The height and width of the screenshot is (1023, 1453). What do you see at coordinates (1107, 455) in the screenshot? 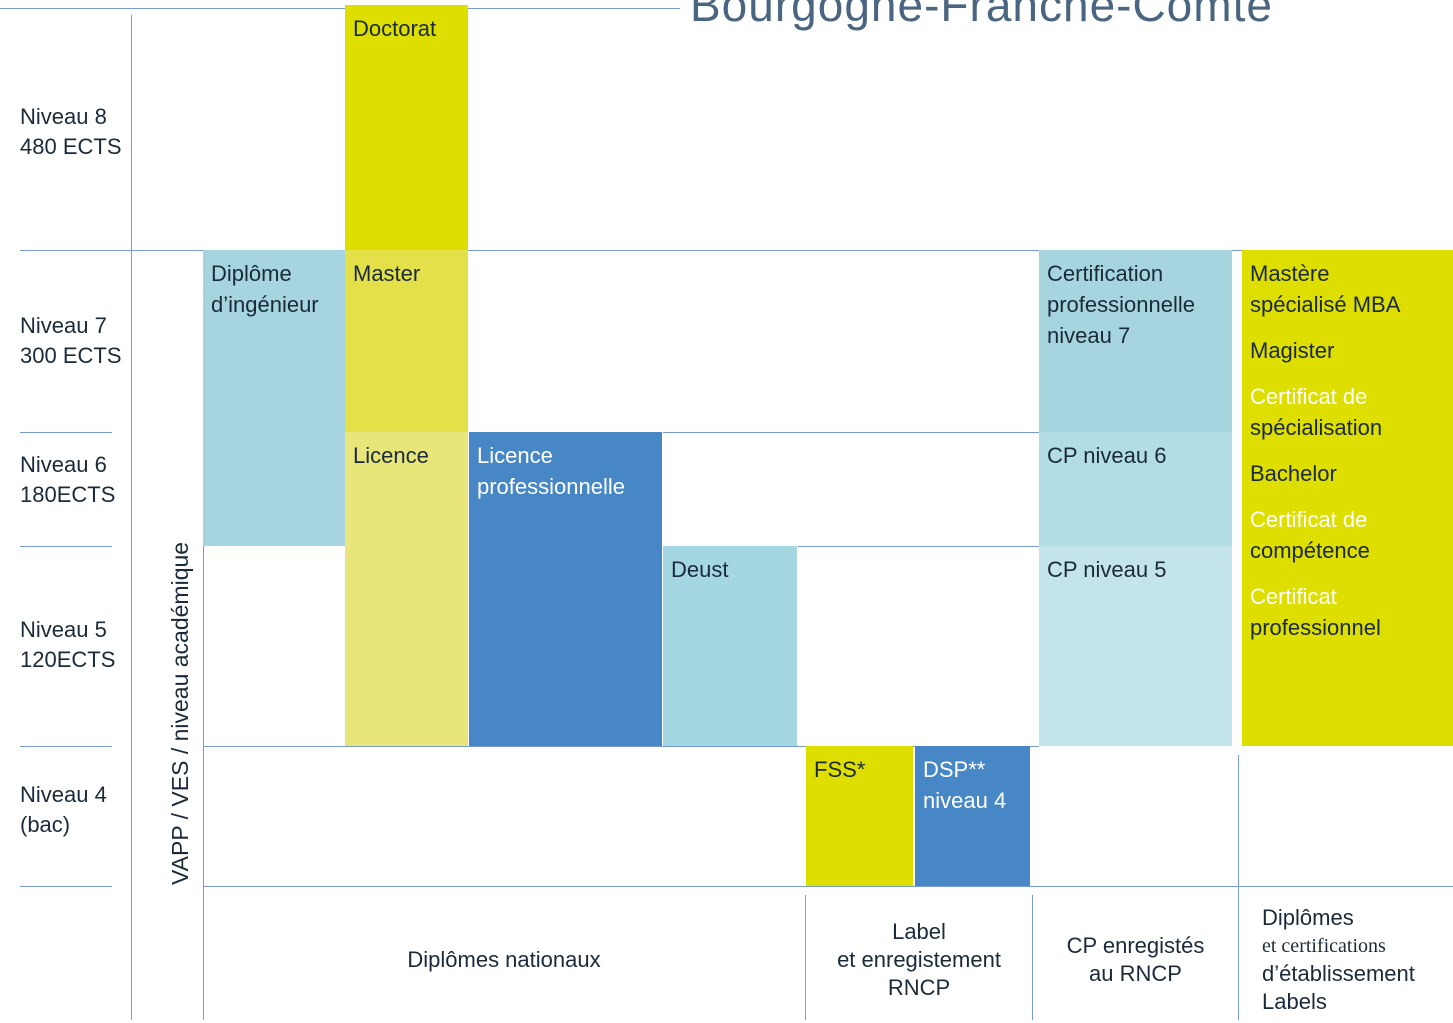
I see `text-line: CP niveau 6` at bounding box center [1107, 455].